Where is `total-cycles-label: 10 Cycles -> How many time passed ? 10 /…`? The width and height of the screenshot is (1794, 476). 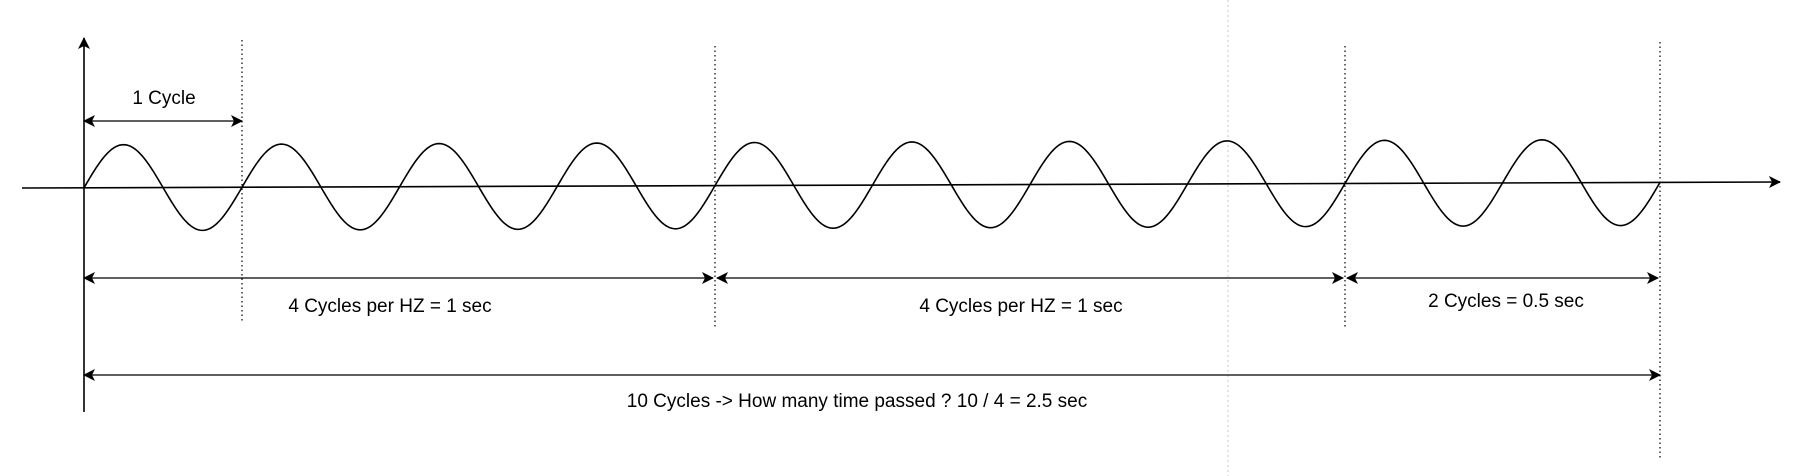
total-cycles-label: 10 Cycles -> How many time passed ? 10 /… is located at coordinates (857, 401).